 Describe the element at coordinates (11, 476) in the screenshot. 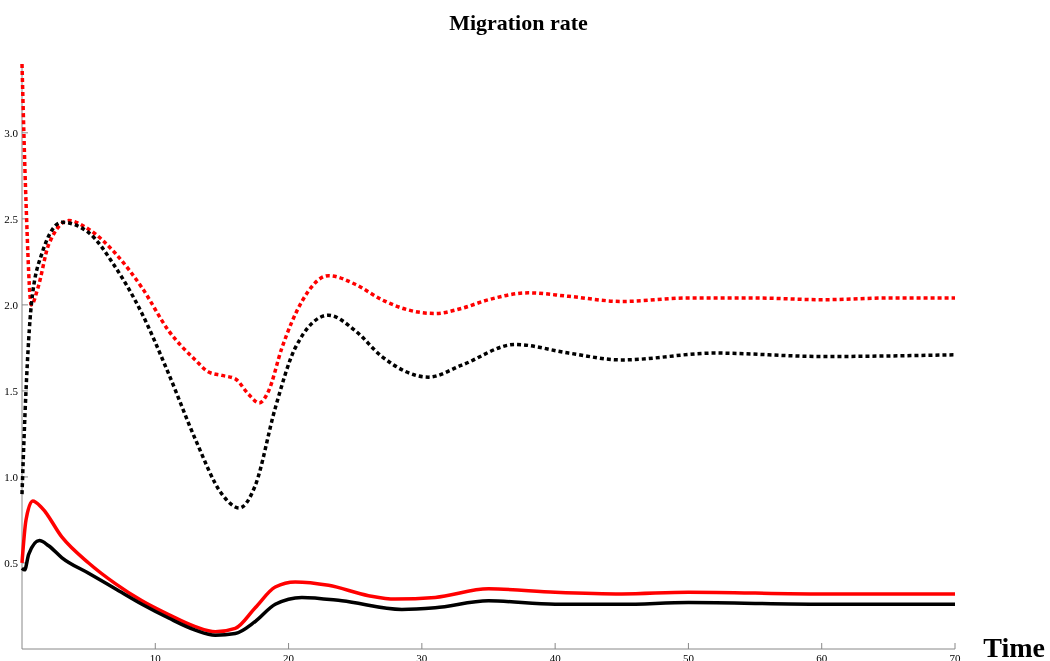

I see `y-tick-label: 1.0` at that location.